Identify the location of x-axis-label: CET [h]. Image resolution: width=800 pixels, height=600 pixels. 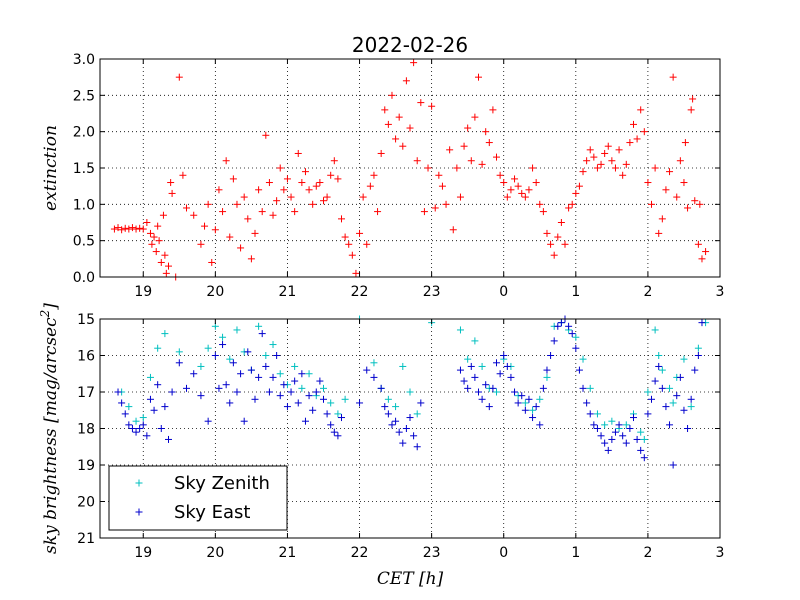
(410, 579).